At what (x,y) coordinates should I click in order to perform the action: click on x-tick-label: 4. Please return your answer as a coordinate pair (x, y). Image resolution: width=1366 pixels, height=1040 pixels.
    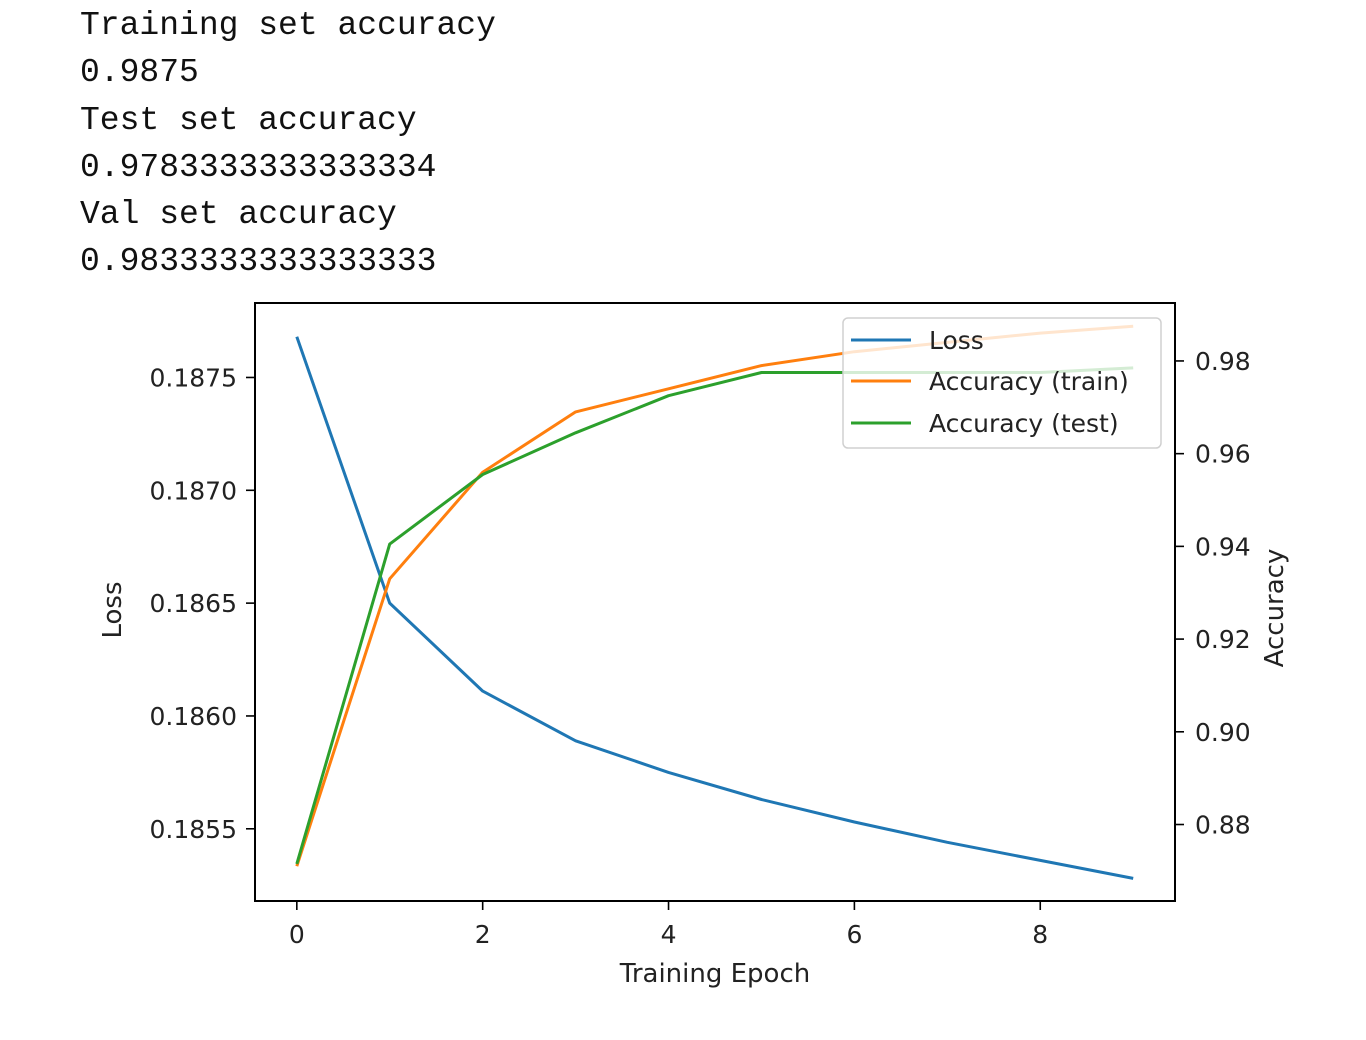
    Looking at the image, I should click on (669, 934).